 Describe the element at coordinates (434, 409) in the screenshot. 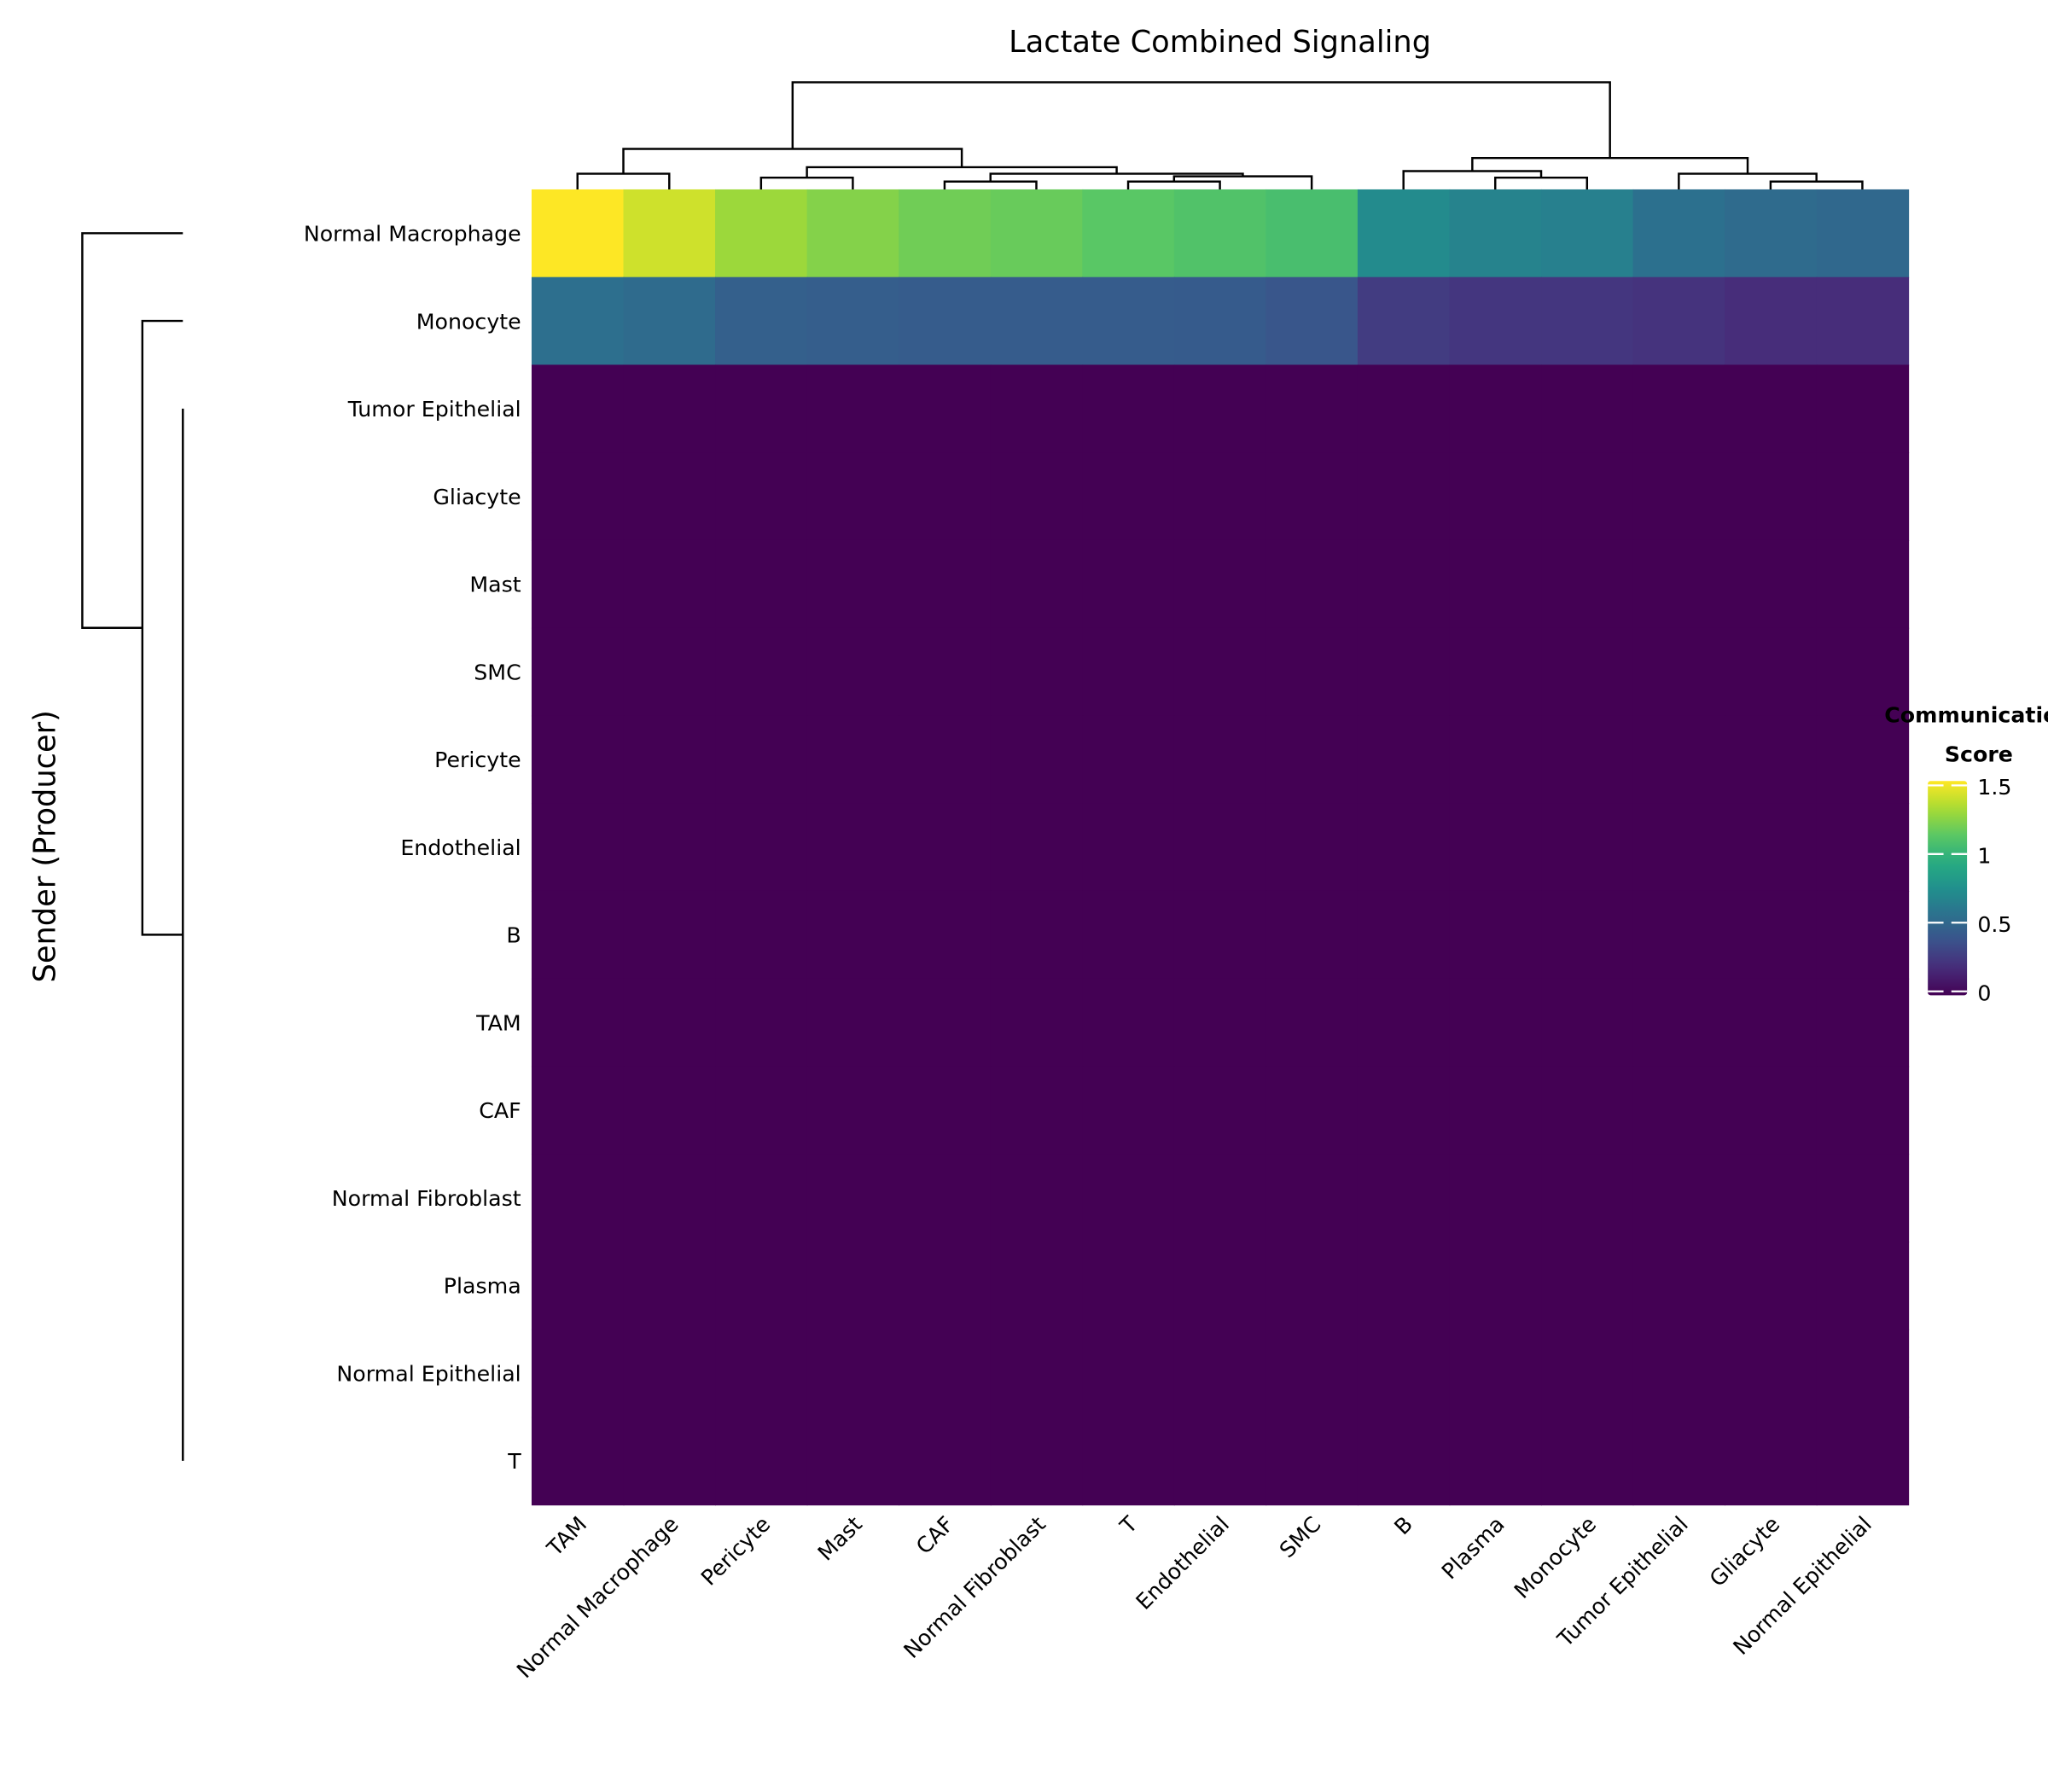

I see `row-label: Tumor Epithelial` at that location.